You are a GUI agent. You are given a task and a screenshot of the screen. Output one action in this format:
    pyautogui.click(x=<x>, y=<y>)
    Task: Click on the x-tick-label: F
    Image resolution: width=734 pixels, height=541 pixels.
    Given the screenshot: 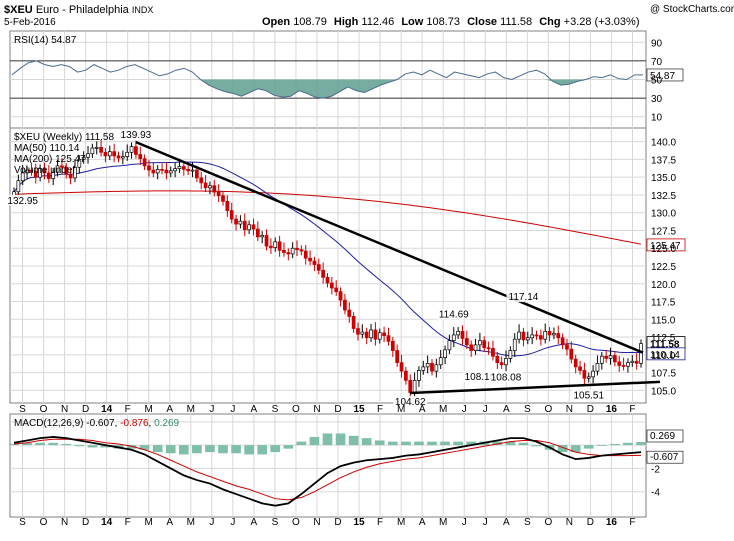 What is the action you would take?
    pyautogui.click(x=380, y=409)
    